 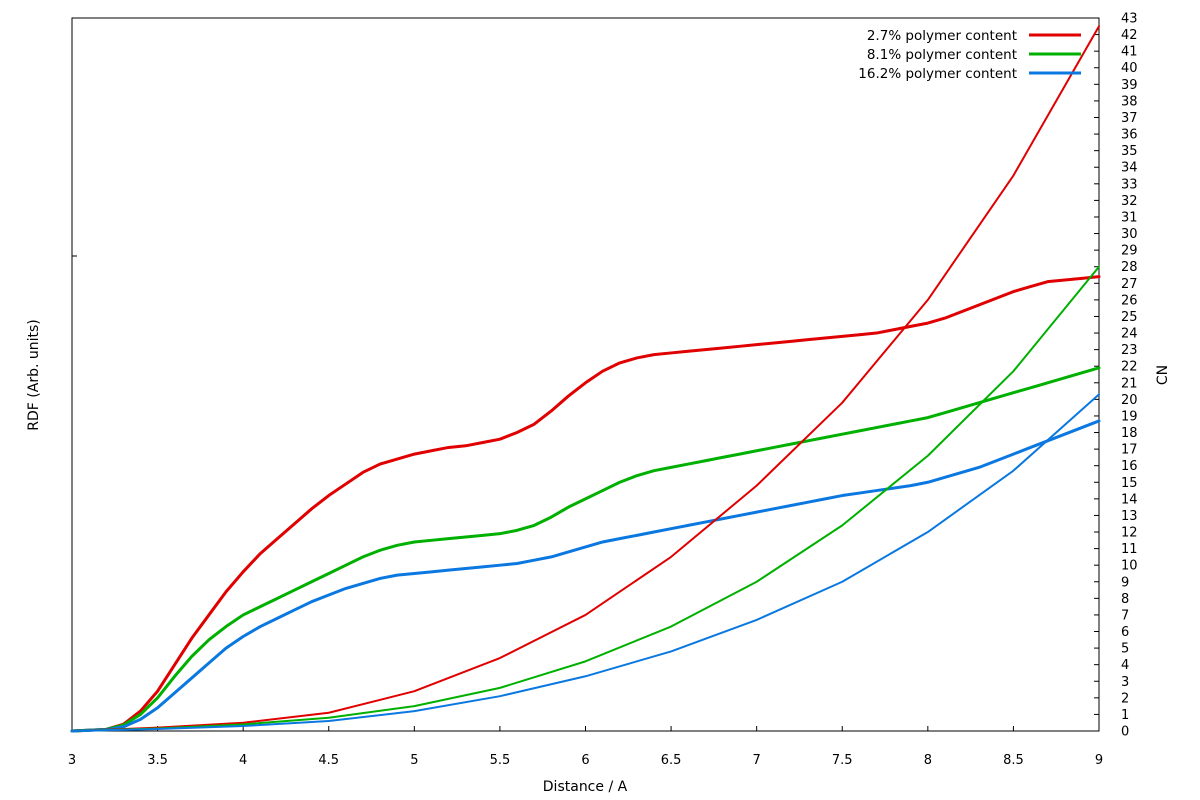 I want to click on x-tick-label-7: 6.5, so click(x=671, y=760).